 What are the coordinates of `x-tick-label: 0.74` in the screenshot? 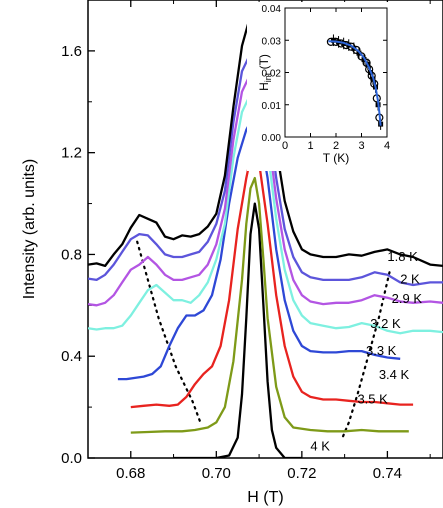 It's located at (387, 473).